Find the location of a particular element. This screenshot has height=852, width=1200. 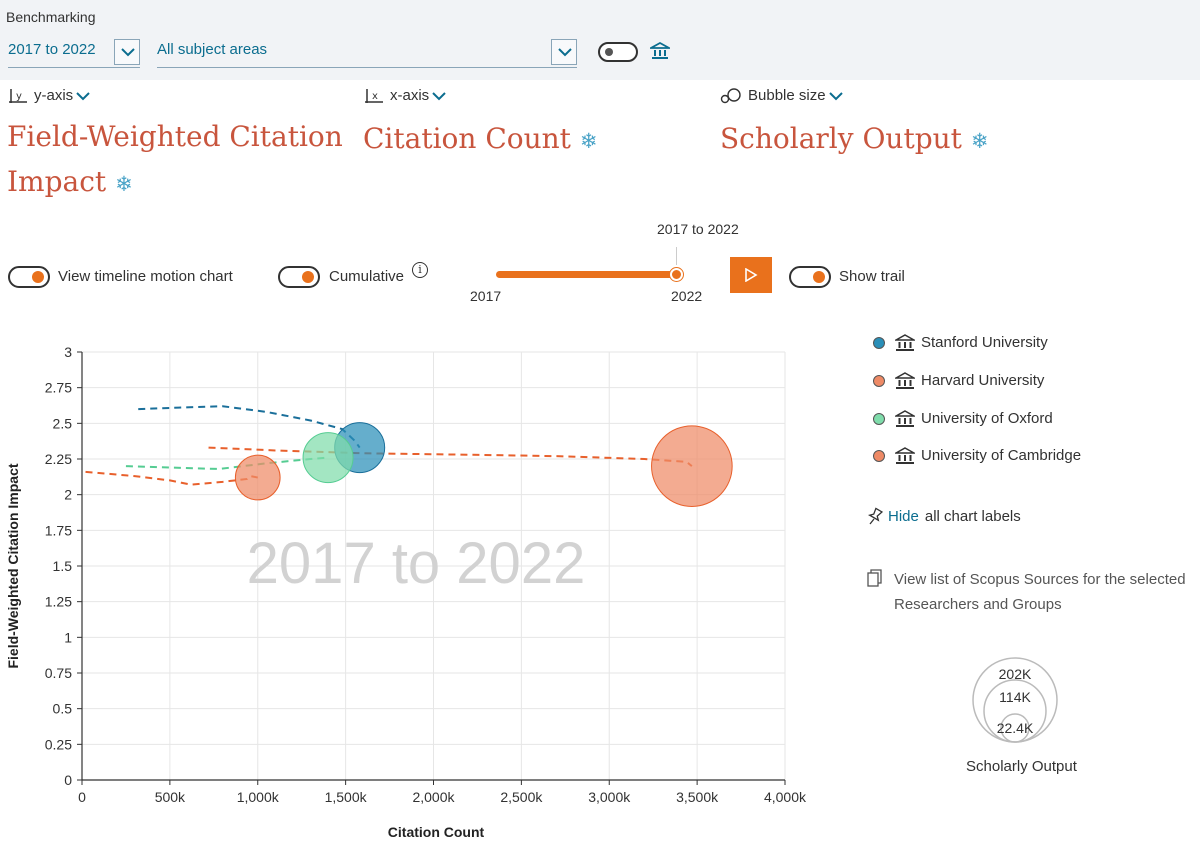

y-axis-selector: y y-axis is located at coordinates (49, 95).